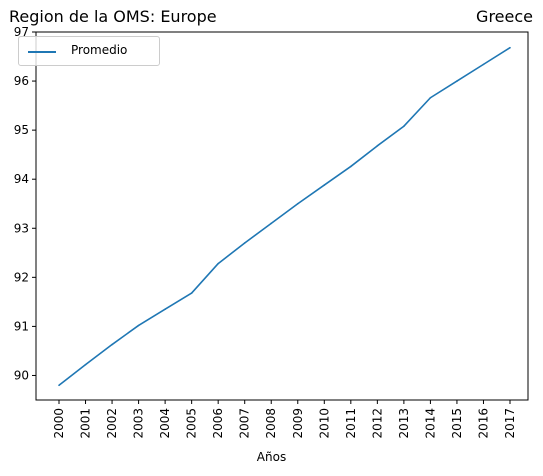  What do you see at coordinates (86, 423) in the screenshot?
I see `x-tick-label: 2001` at bounding box center [86, 423].